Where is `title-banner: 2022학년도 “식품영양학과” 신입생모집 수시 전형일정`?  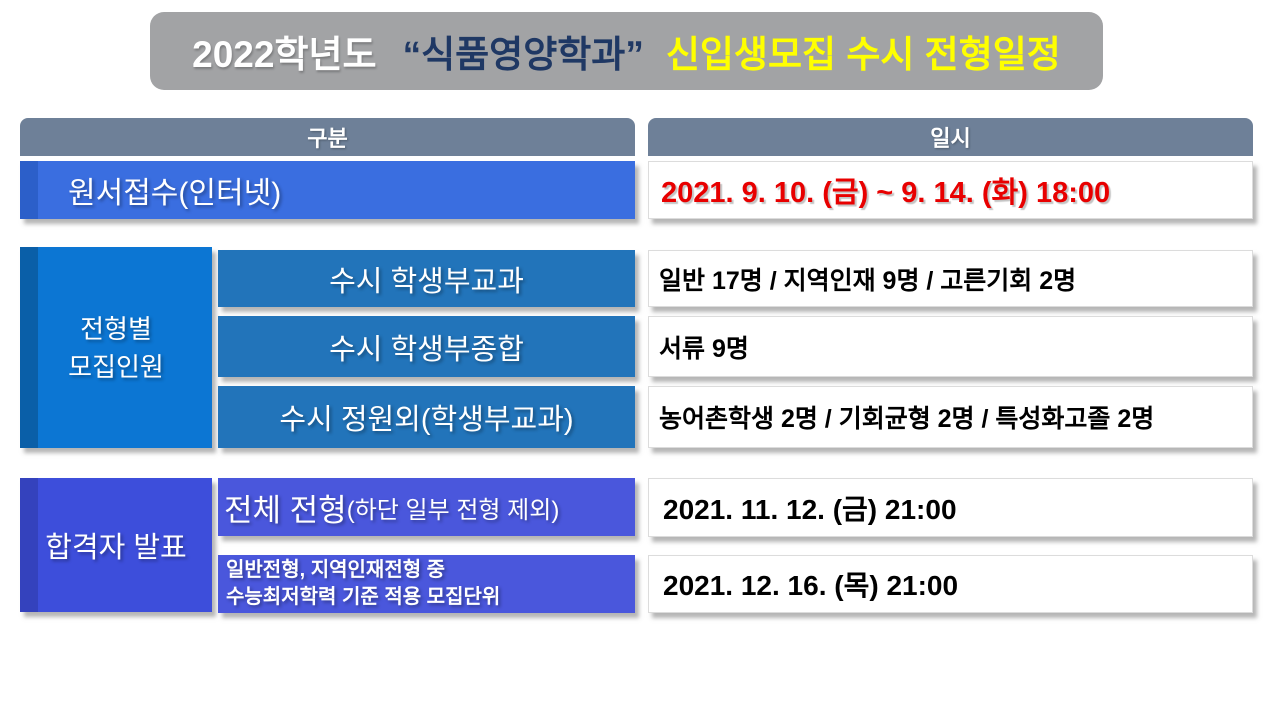
title-banner: 2022학년도 “식품영양학과” 신입생모집 수시 전형일정 is located at coordinates (626, 51).